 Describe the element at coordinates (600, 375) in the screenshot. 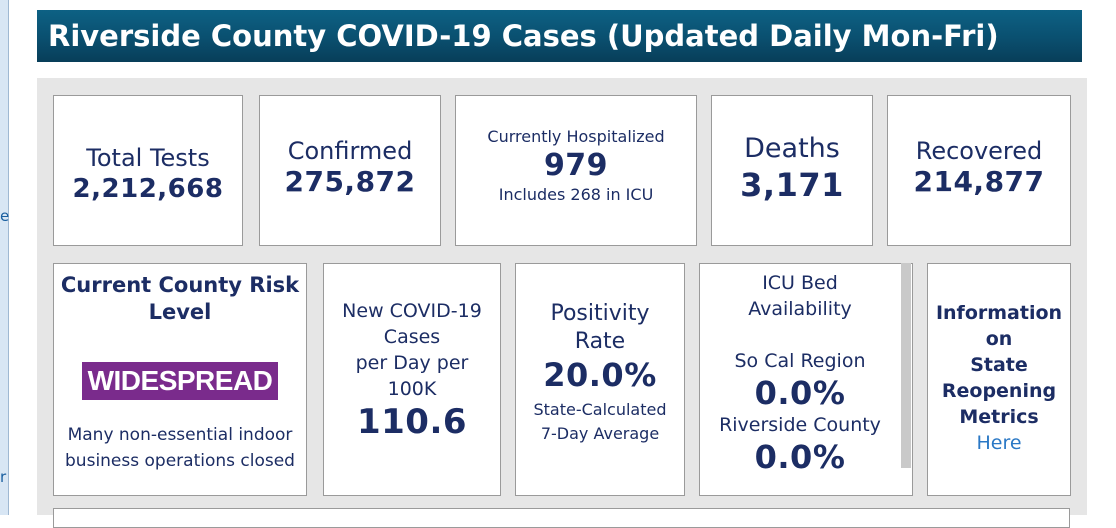

I see `positivity-value: 20.0%` at that location.